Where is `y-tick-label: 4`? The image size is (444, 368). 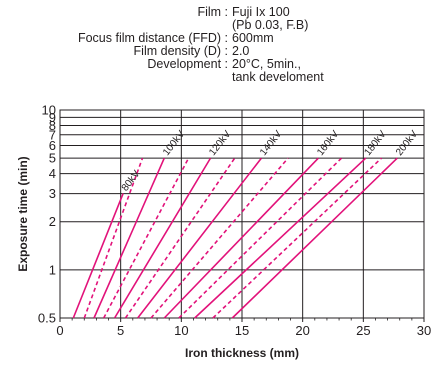
y-tick-label: 4 is located at coordinates (52, 173).